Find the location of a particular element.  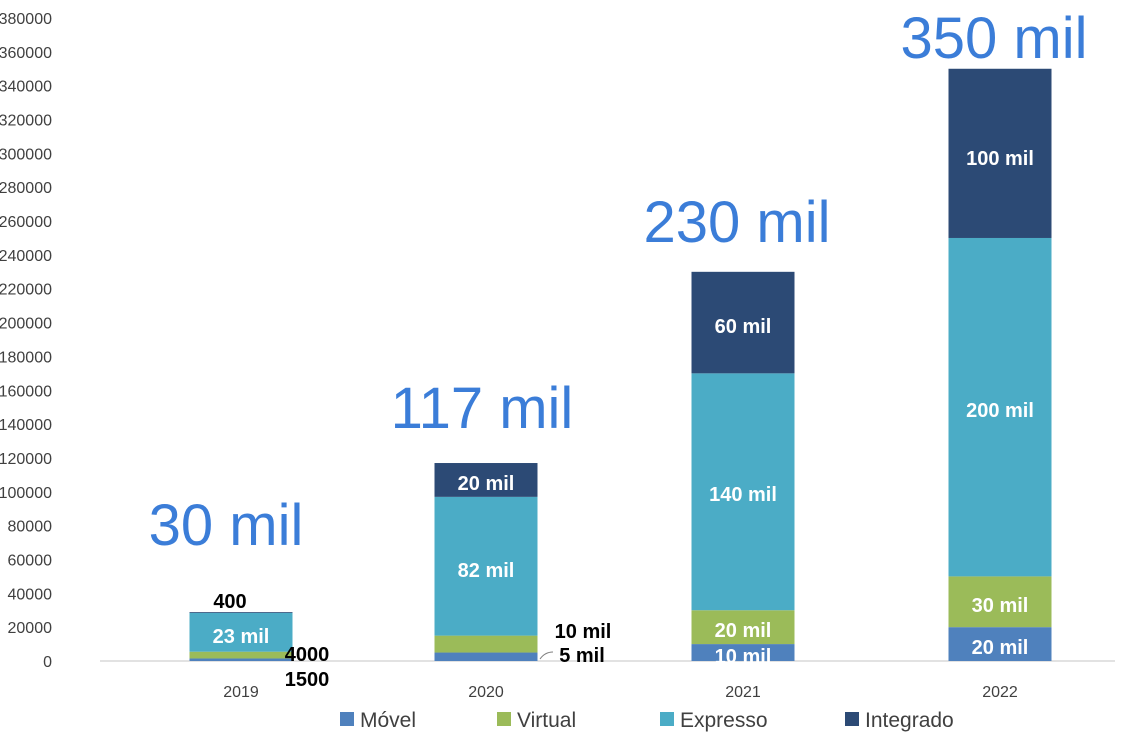

segment-label: 82 mil is located at coordinates (486, 571).